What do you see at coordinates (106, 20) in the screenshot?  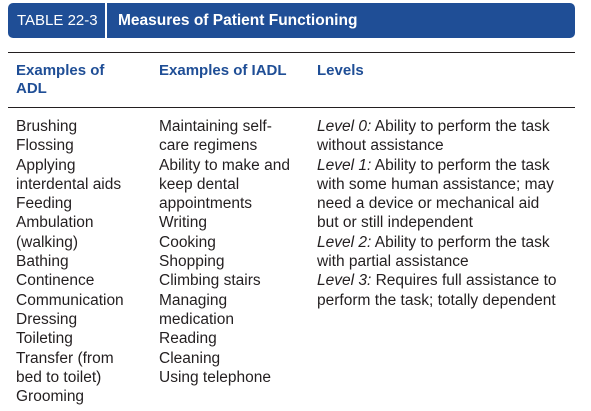 I see `title-divider` at bounding box center [106, 20].